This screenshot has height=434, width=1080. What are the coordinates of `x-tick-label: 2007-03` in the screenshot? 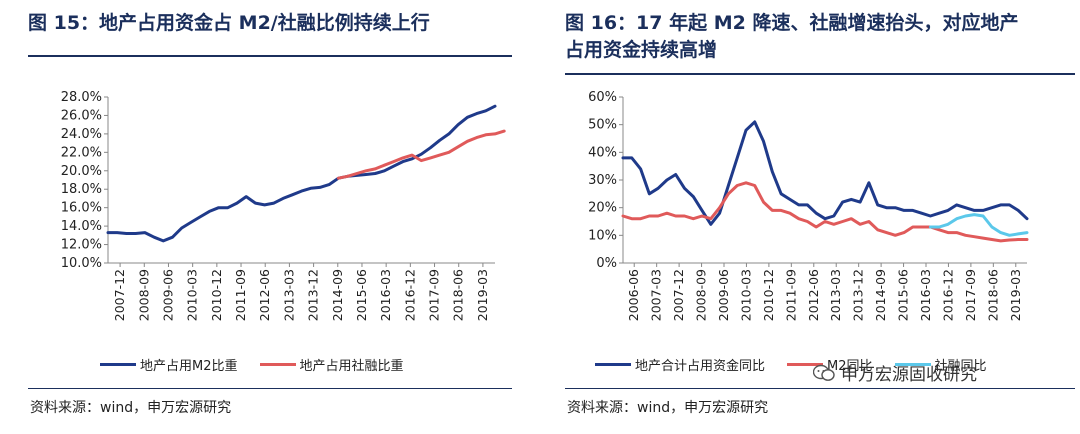 It's located at (656, 295).